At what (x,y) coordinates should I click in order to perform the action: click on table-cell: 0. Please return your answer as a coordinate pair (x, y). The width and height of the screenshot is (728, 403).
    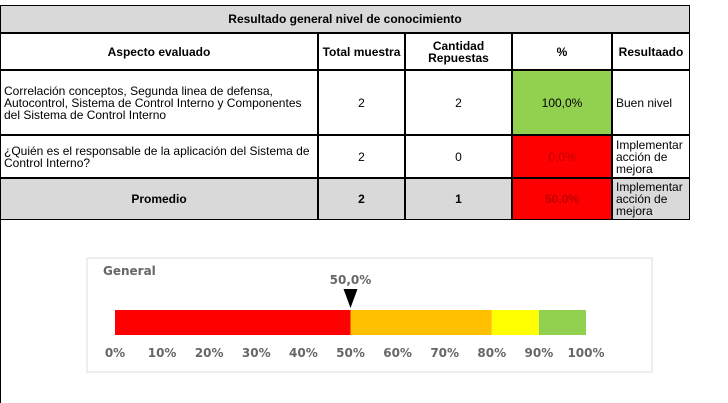
    Looking at the image, I should click on (458, 156).